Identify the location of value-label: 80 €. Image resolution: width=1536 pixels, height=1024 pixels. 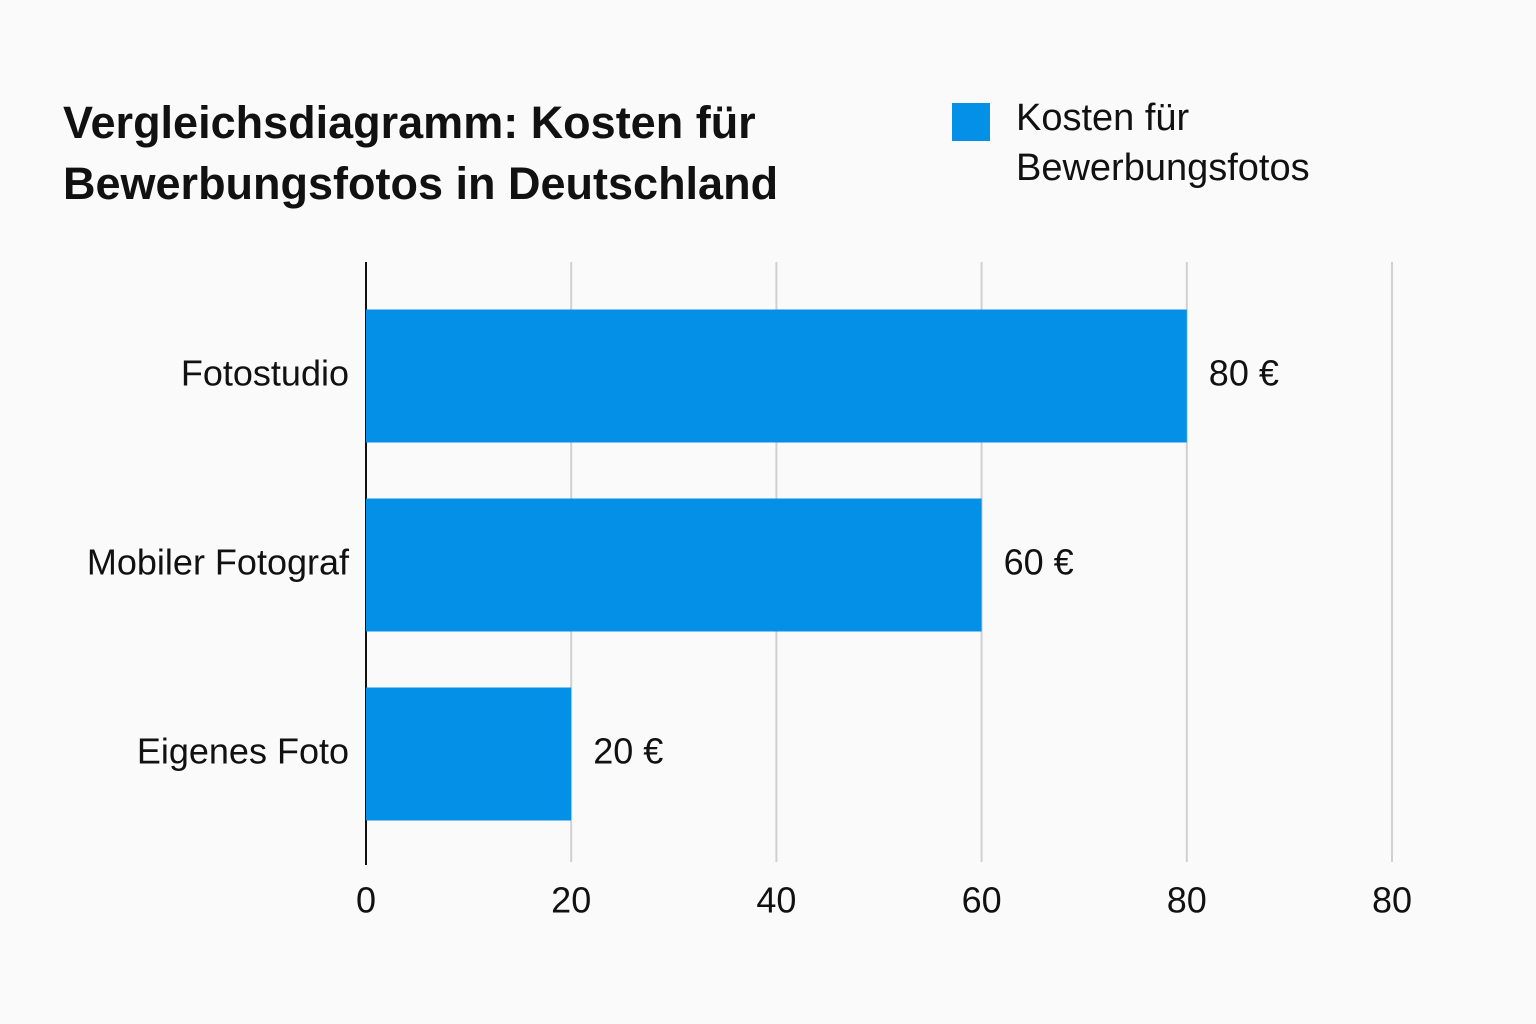
(1244, 373).